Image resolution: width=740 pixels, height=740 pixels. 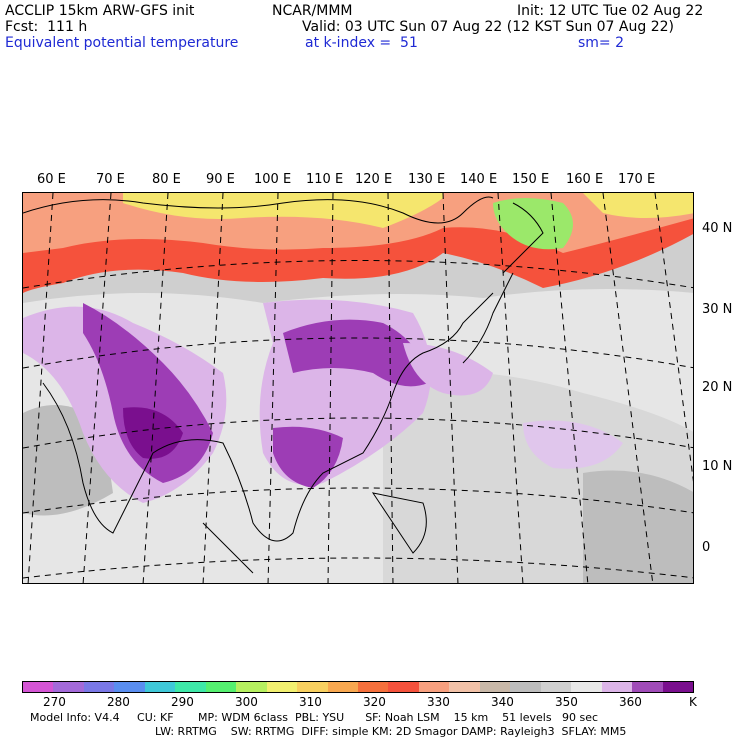 I want to click on level-index: at k-index = 51, so click(x=361, y=43).